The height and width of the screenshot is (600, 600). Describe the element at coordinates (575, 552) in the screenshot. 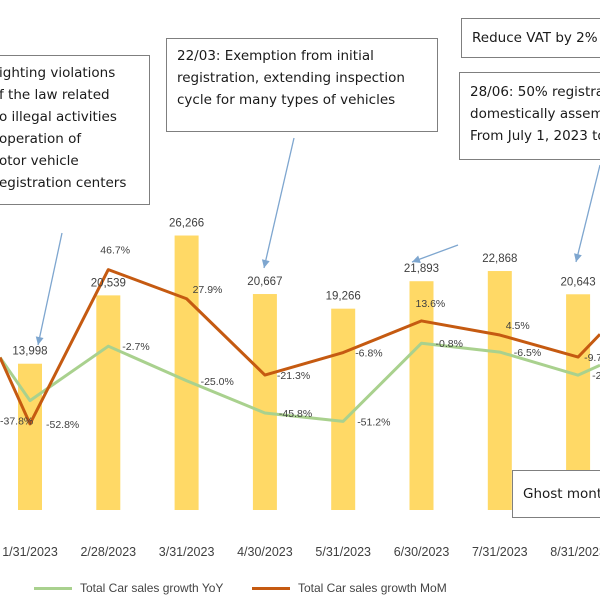

I see `x-tick-label: 8/31/2023` at that location.